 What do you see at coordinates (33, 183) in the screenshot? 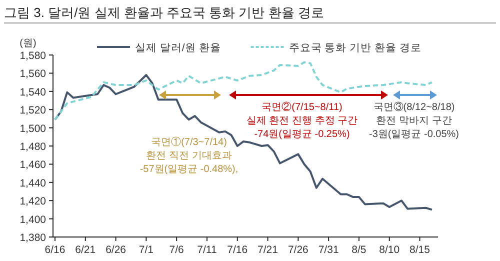
I see `y-tick-label: 1,440` at bounding box center [33, 183].